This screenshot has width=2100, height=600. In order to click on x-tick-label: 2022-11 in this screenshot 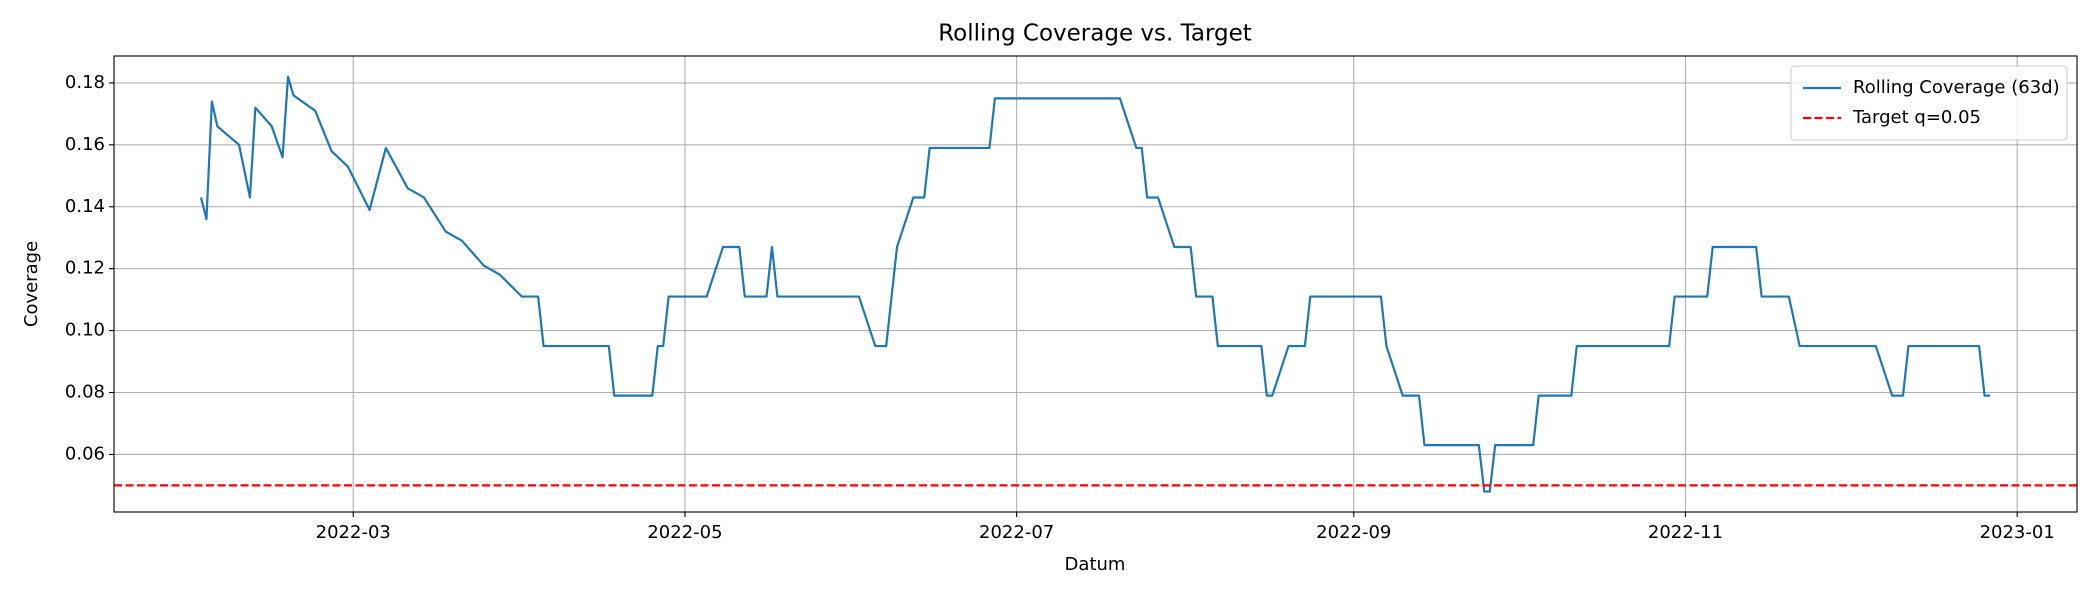, I will do `click(1685, 532)`.